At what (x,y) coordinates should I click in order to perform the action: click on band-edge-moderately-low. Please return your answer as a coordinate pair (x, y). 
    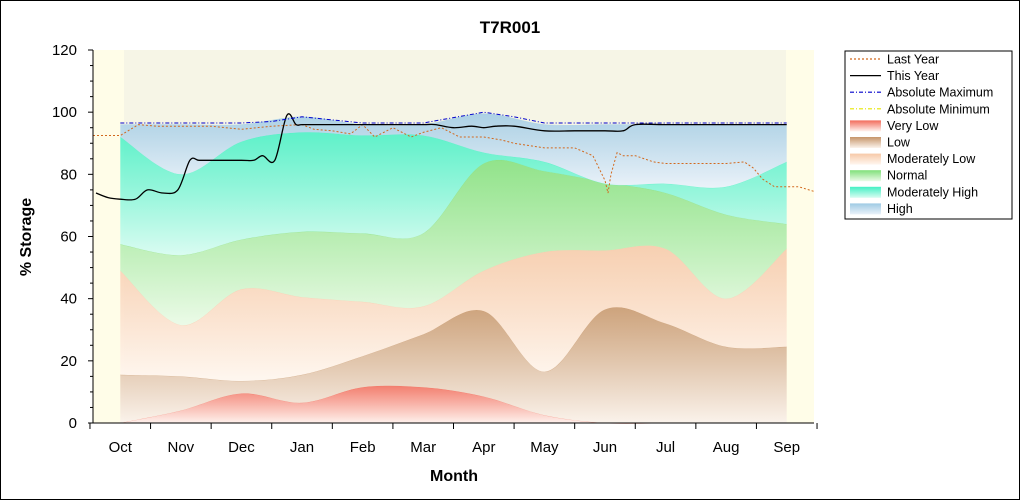
    Looking at the image, I should click on (453, 285).